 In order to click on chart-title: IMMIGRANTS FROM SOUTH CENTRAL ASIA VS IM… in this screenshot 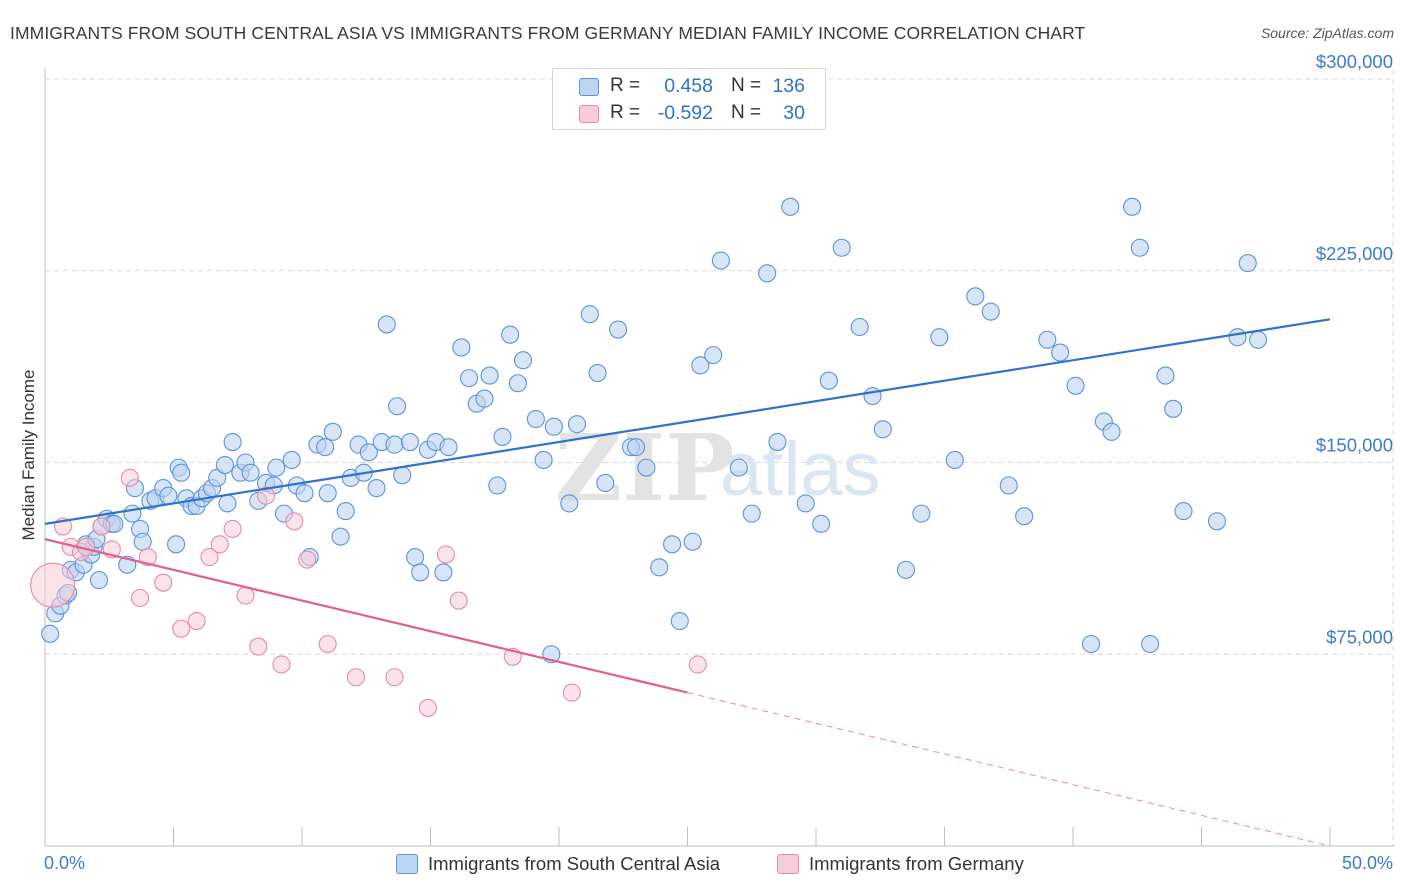, I will do `click(548, 33)`.